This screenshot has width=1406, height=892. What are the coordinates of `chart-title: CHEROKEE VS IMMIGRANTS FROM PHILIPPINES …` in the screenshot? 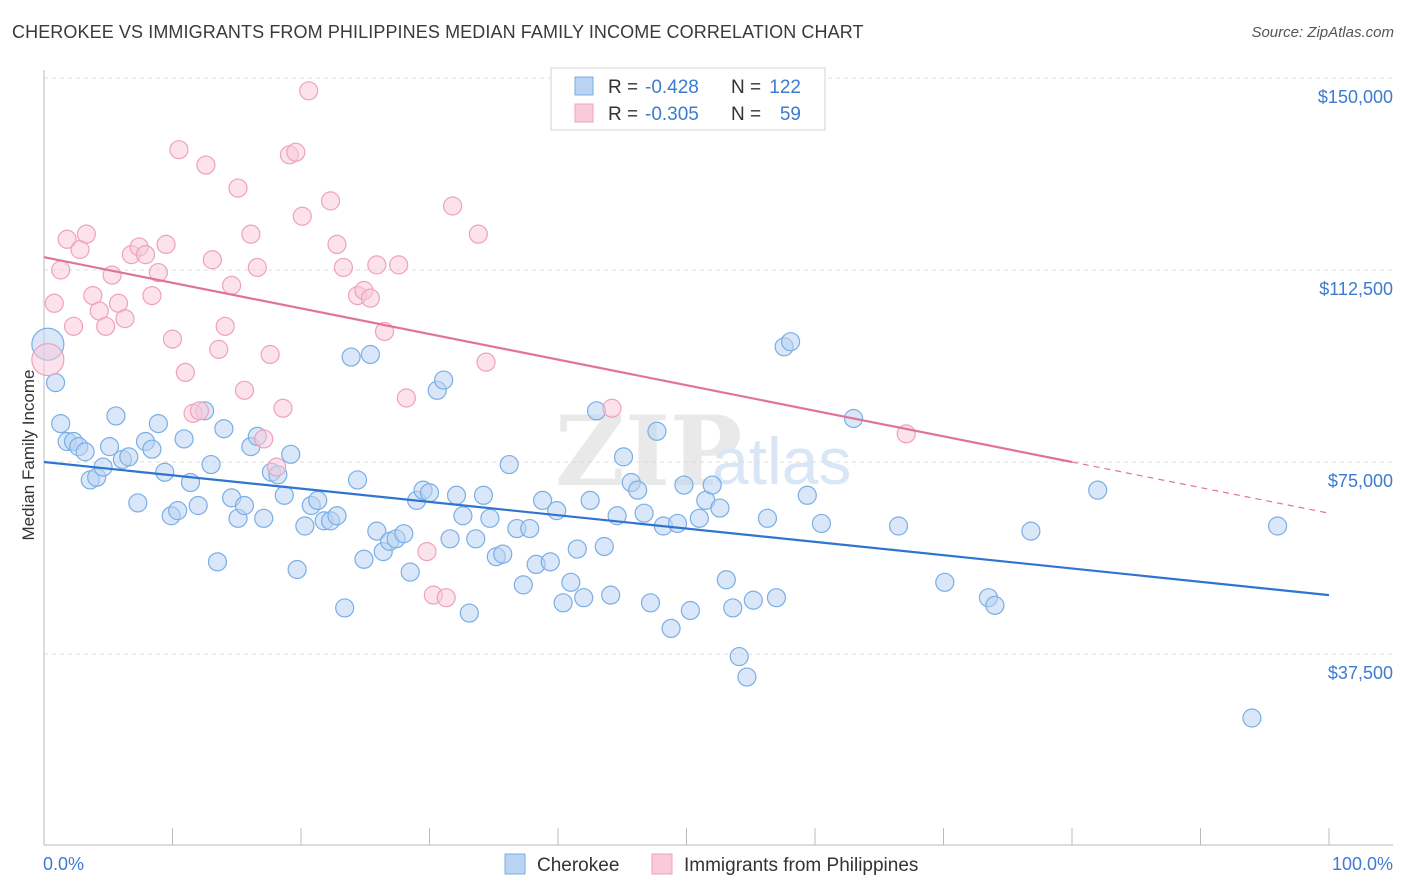 It's located at (438, 32).